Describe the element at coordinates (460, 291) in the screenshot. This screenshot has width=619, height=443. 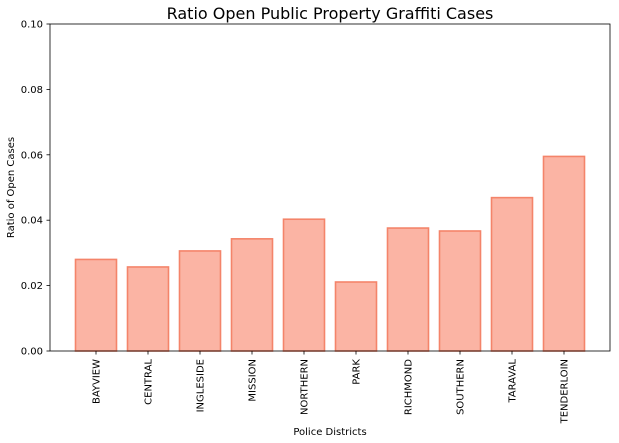
I see `bar-southern` at that location.